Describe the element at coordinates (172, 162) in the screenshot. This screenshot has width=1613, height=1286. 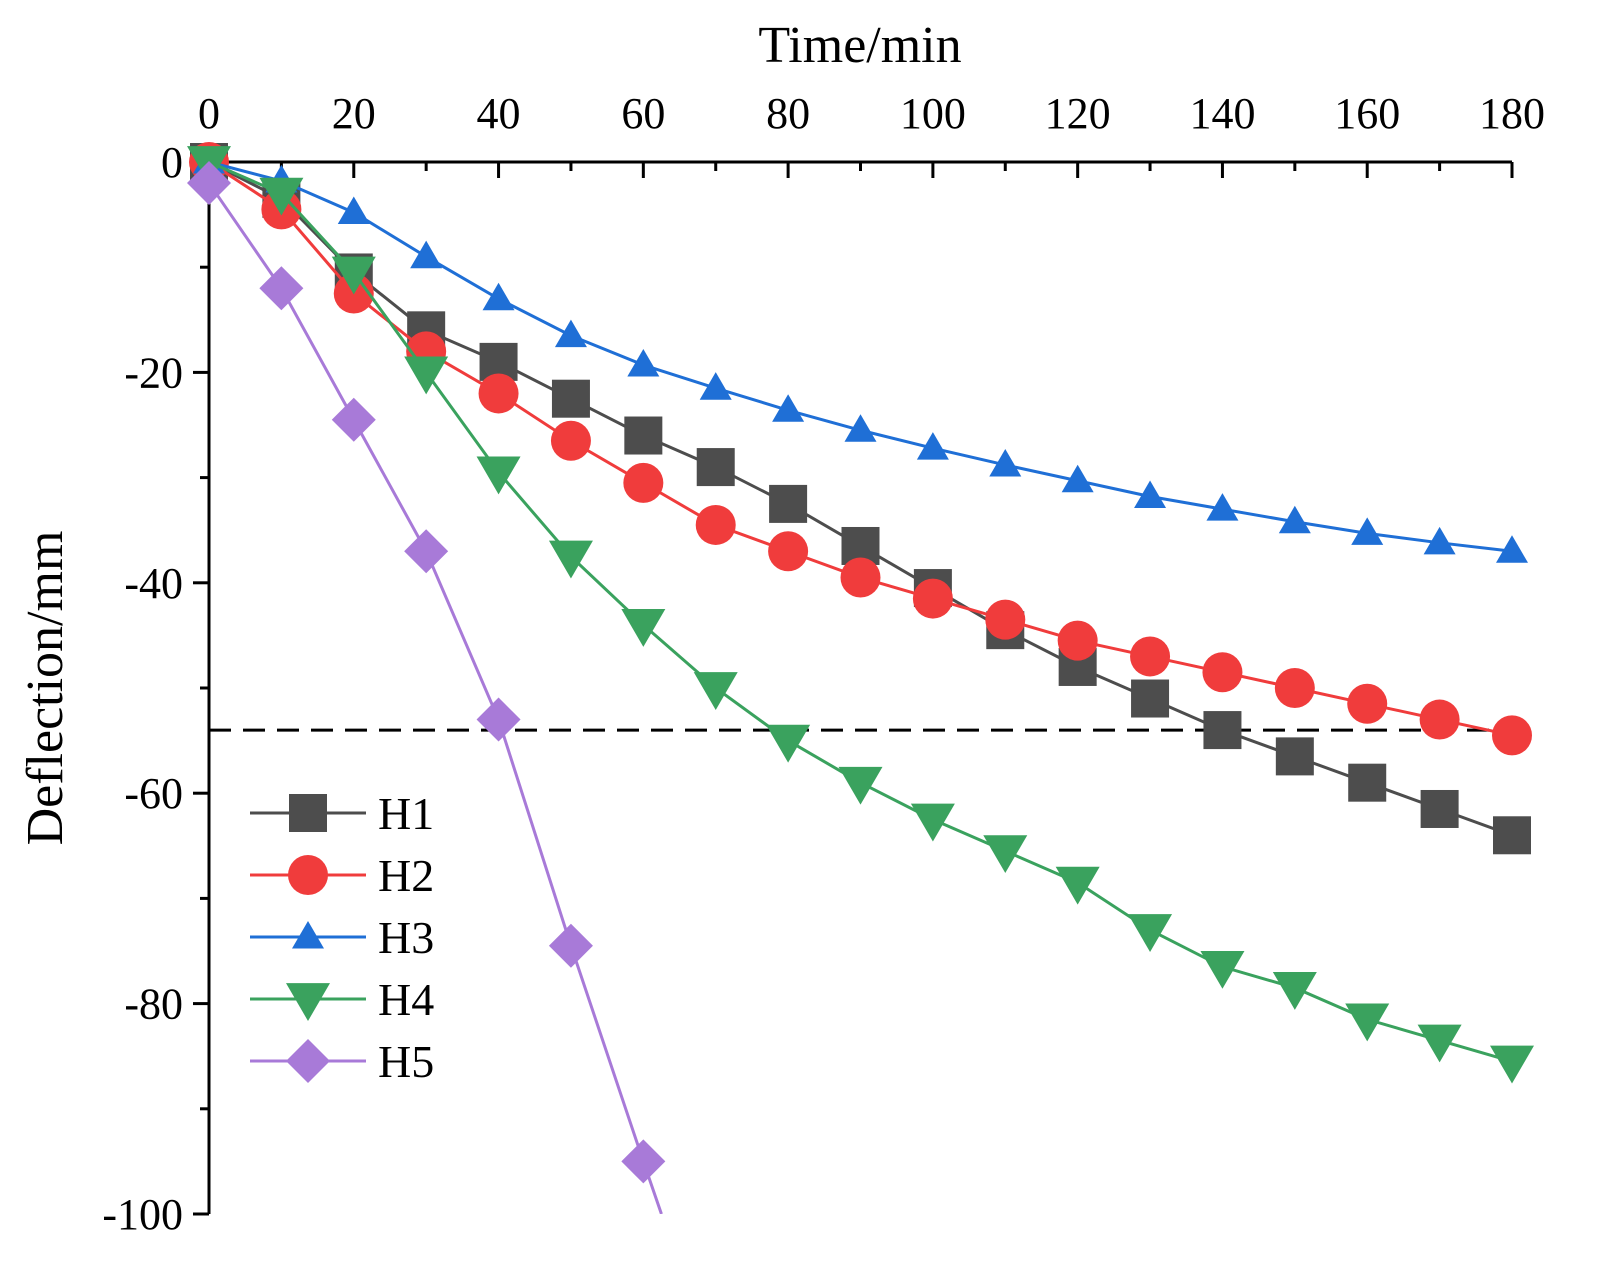
I see `y-tick-label: 0` at that location.